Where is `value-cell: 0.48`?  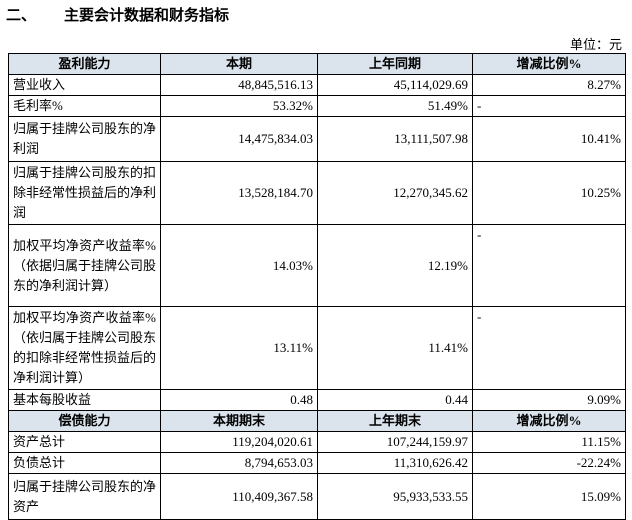 value-cell: 0.48 is located at coordinates (239, 400).